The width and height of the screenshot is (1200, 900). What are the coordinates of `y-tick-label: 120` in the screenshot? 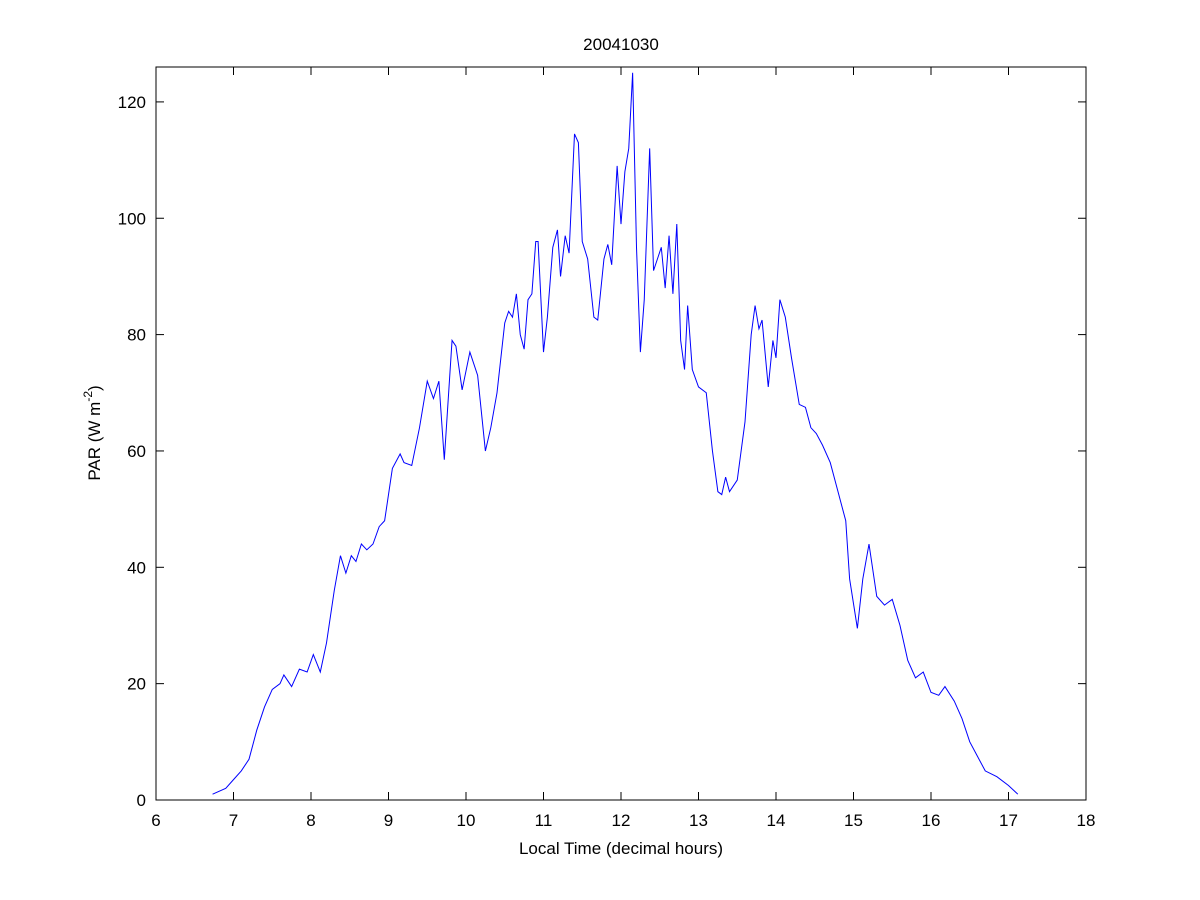 It's located at (132, 102).